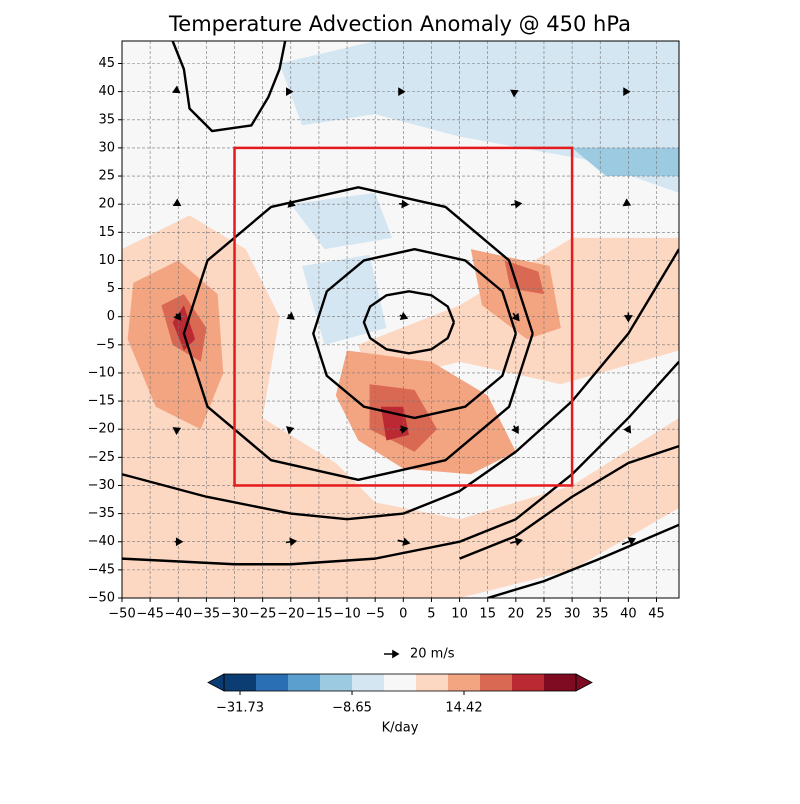  I want to click on y-tick-label: 10, so click(106, 260).